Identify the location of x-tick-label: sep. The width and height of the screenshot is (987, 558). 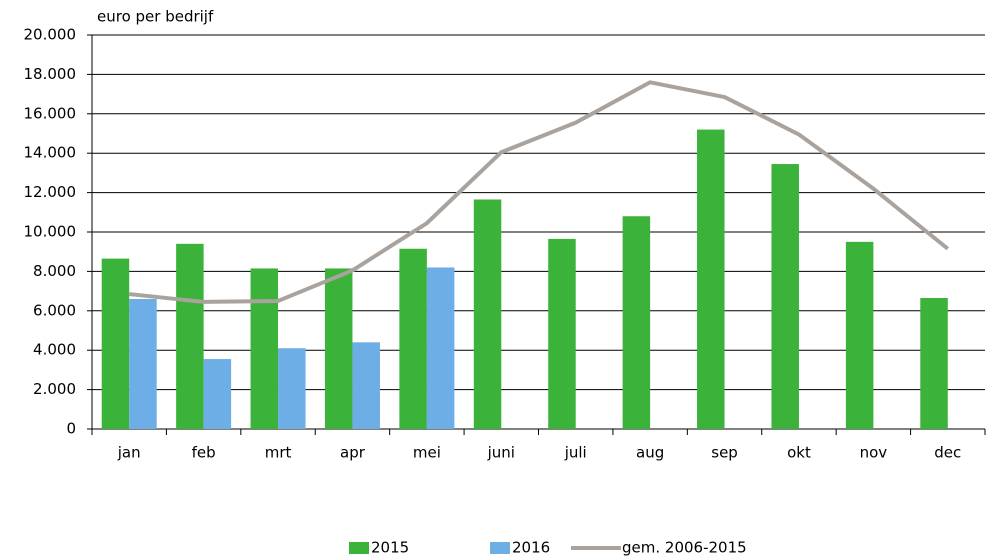
(724, 453).